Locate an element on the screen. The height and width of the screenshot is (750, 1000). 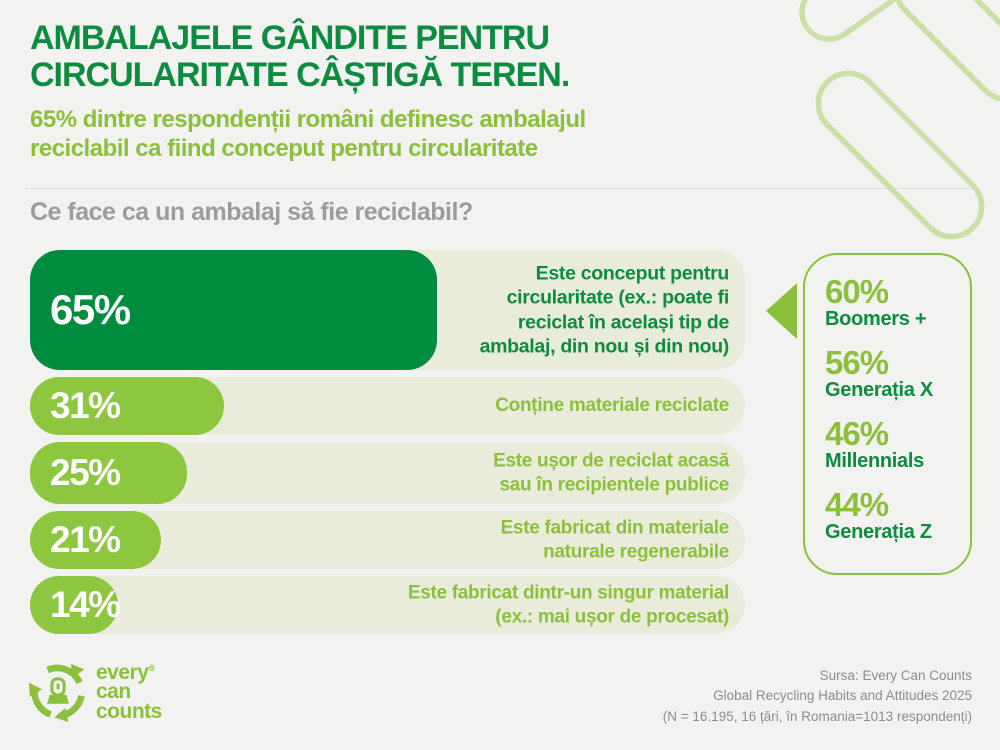
bar-value: 31% is located at coordinates (85, 405).